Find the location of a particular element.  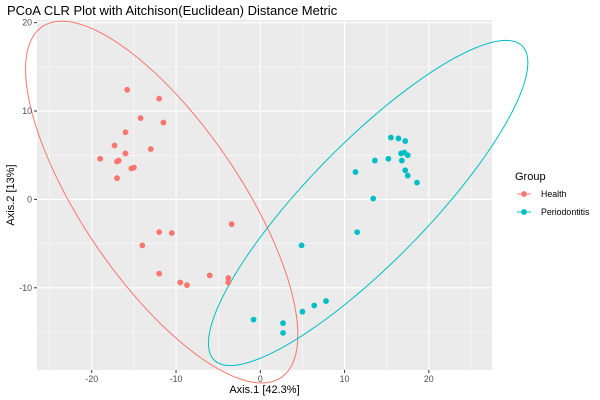

y-tick-label: 10 is located at coordinates (27, 111).